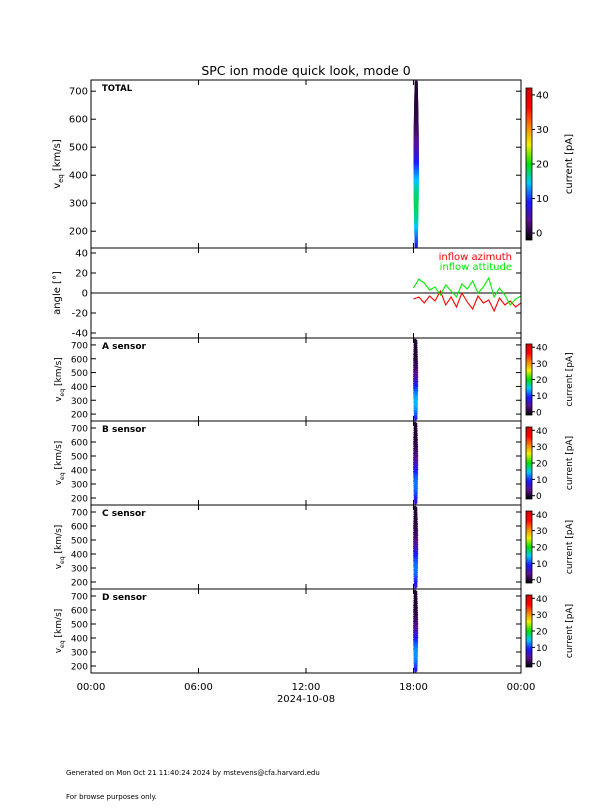  I want to click on y-tick-label: 40, so click(81, 254).